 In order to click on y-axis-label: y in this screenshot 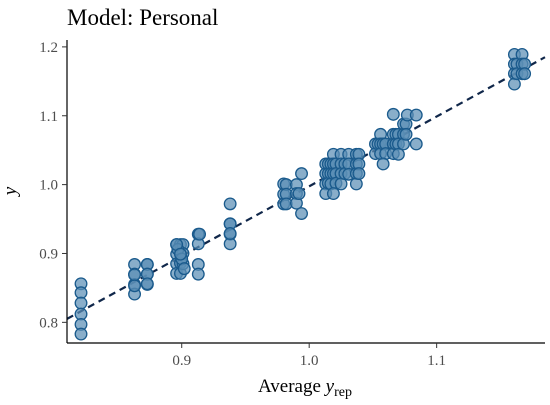, I will do `click(10, 191)`.